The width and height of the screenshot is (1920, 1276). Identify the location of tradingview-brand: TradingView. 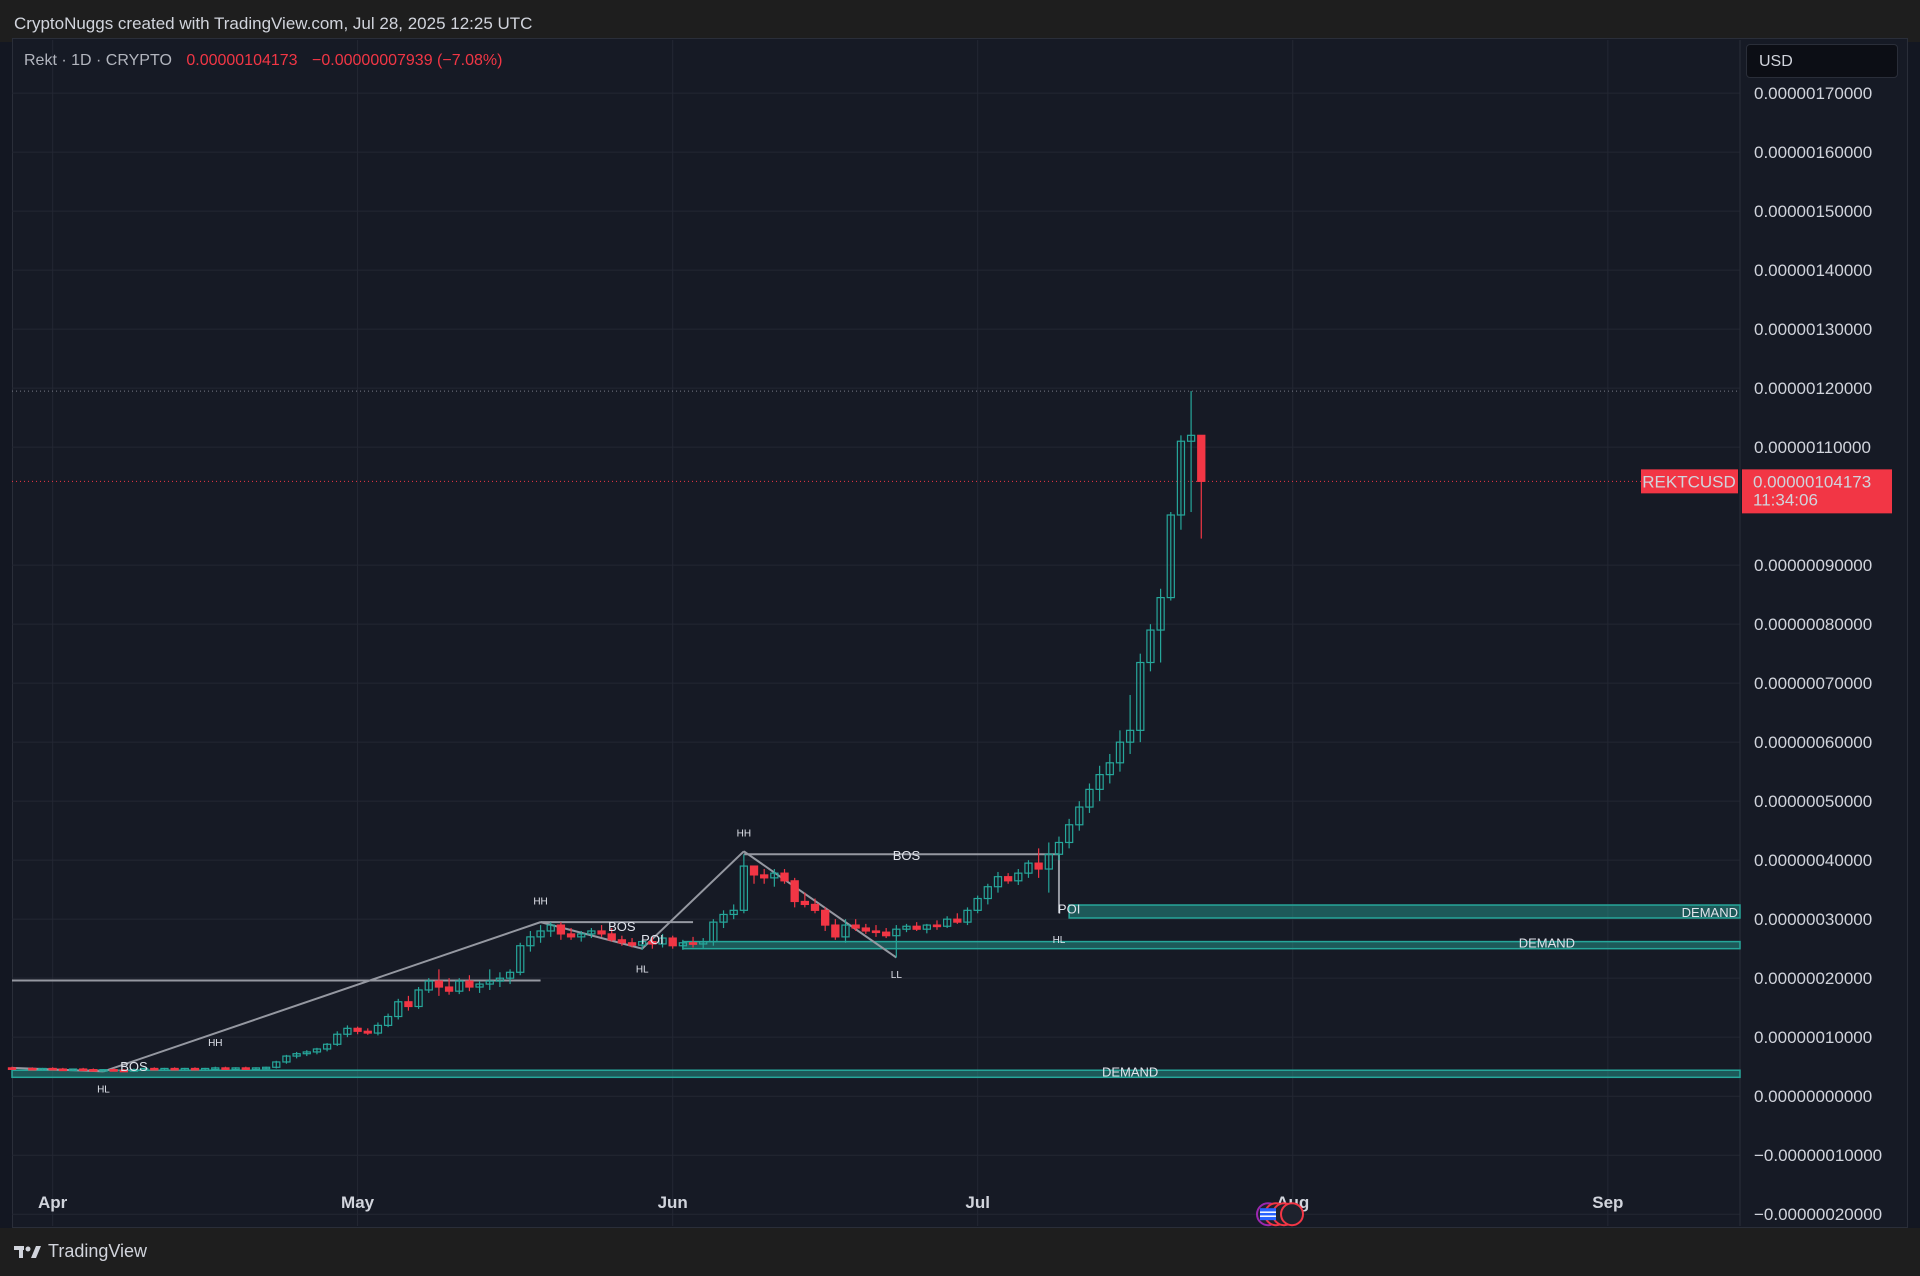
(80, 1251).